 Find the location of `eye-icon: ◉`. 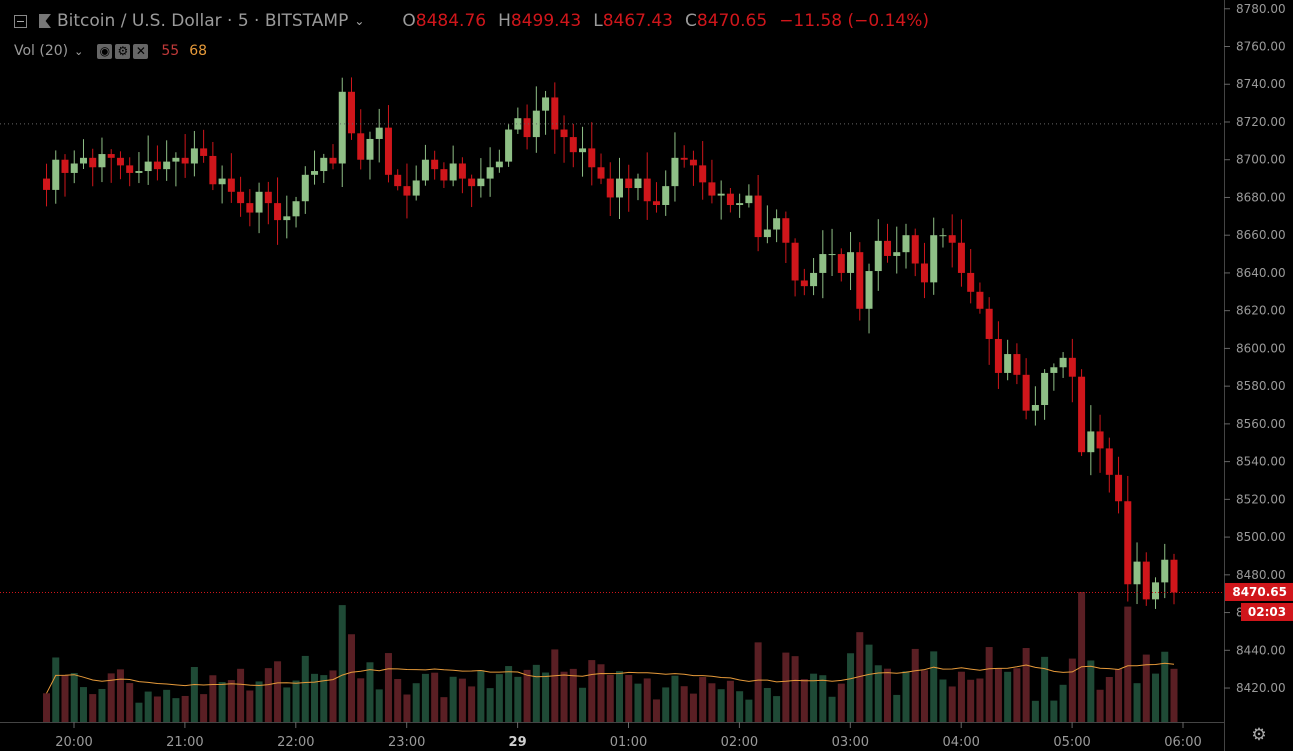

eye-icon: ◉ is located at coordinates (105, 51).